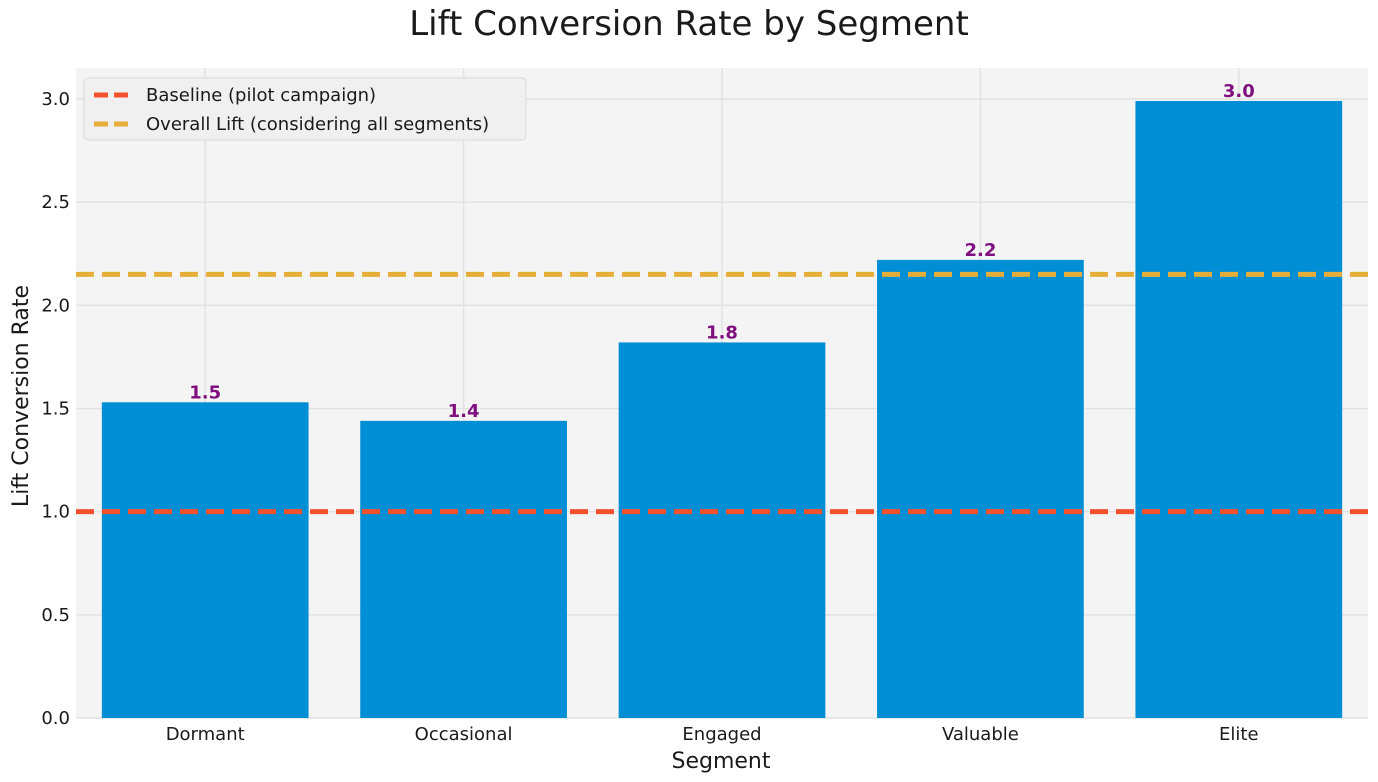 The image size is (1378, 782). What do you see at coordinates (55, 512) in the screenshot?
I see `y-tick-label: 1.0` at bounding box center [55, 512].